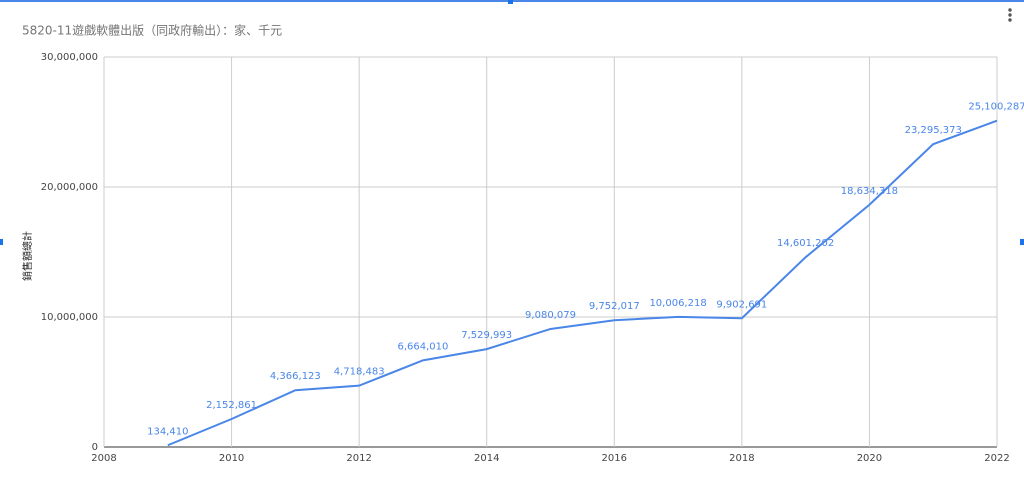 Image resolution: width=1024 pixels, height=482 pixels. I want to click on data-label: 23,295,373, so click(933, 130).